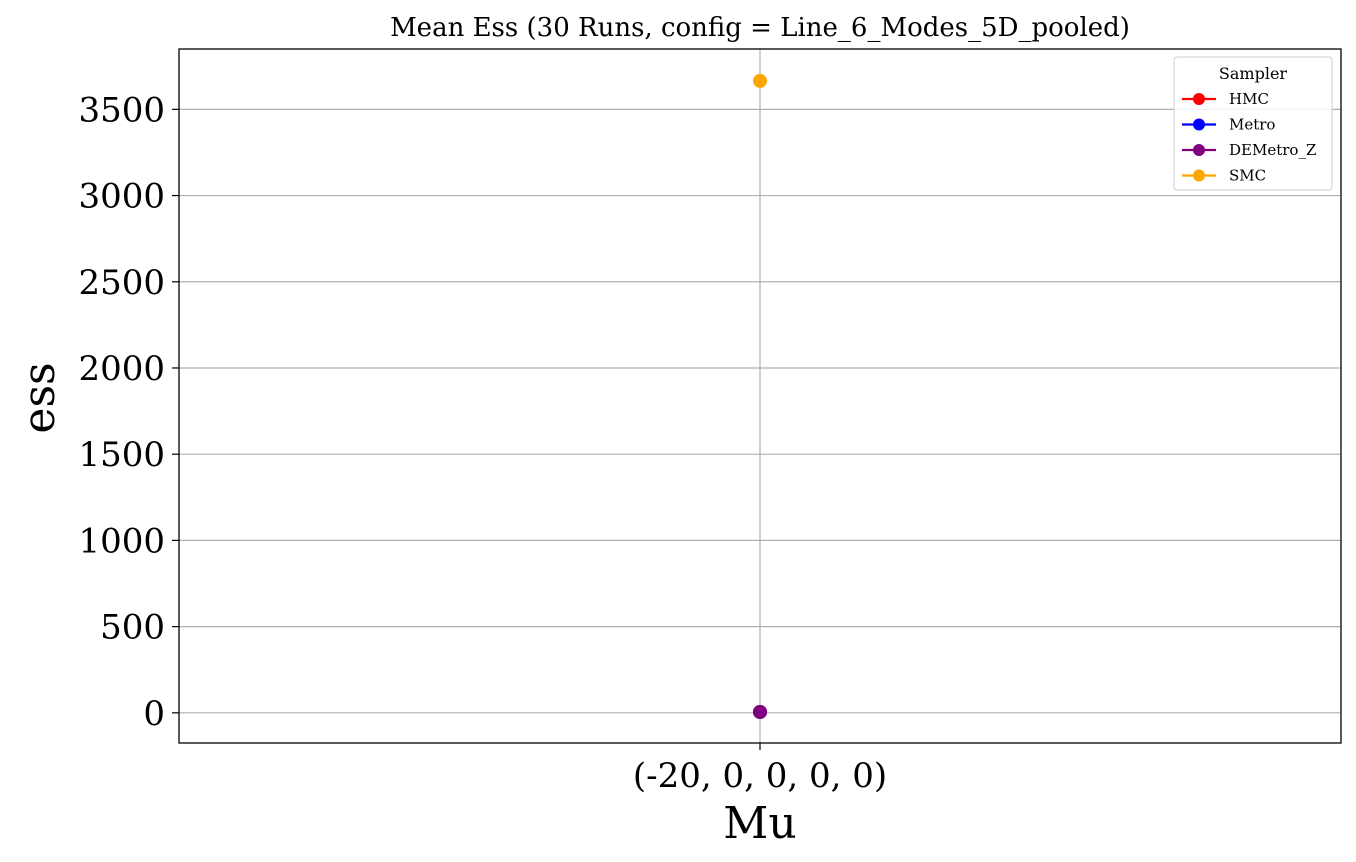 The width and height of the screenshot is (1356, 862). I want to click on data-point-demetro-z, so click(760, 711).